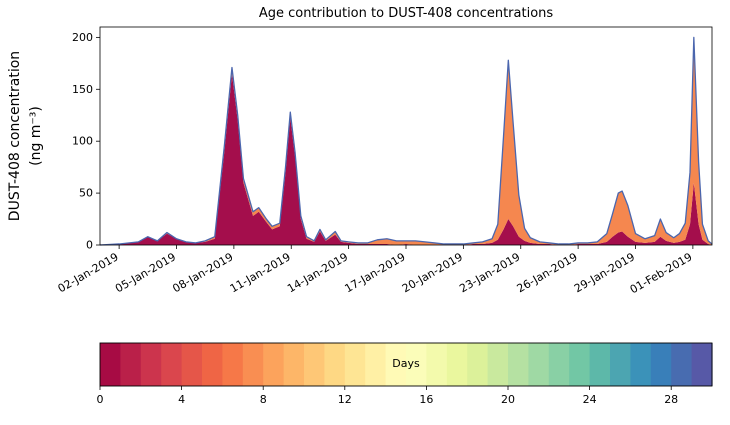  What do you see at coordinates (590, 399) in the screenshot?
I see `colorbar-tick-label: 24` at bounding box center [590, 399].